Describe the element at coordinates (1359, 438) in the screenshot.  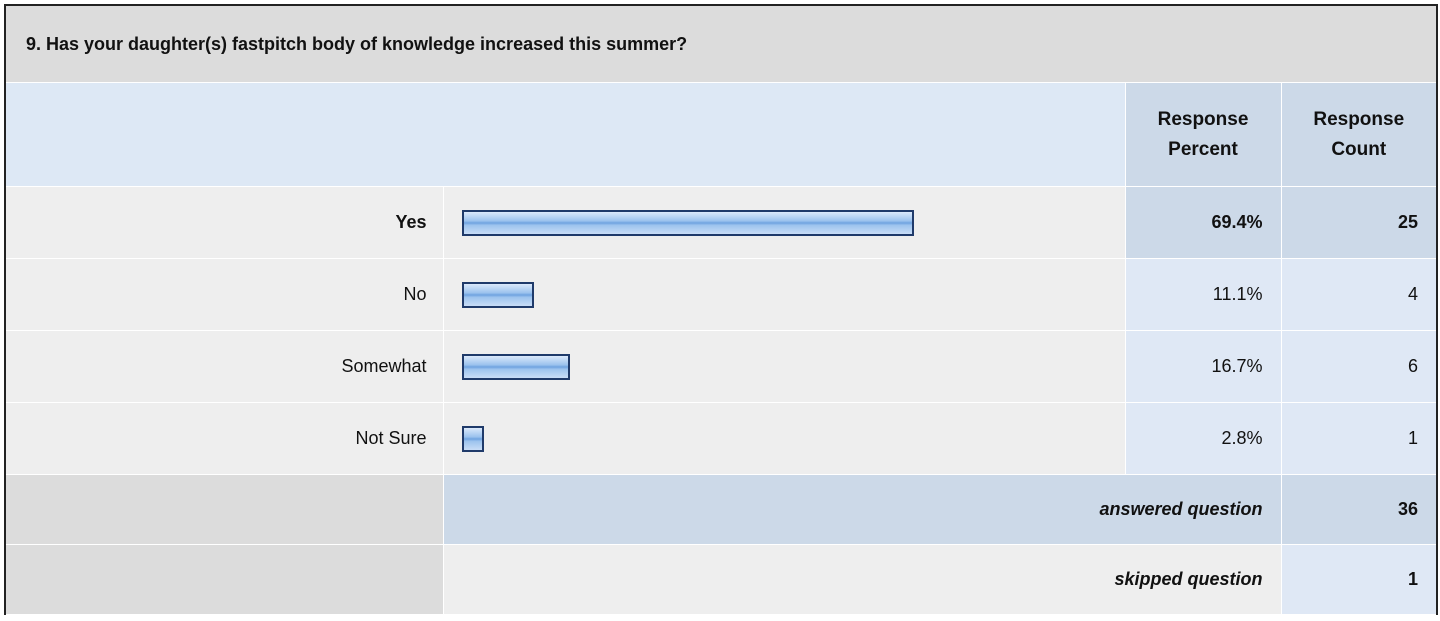
I see `response-count: 1` at that location.